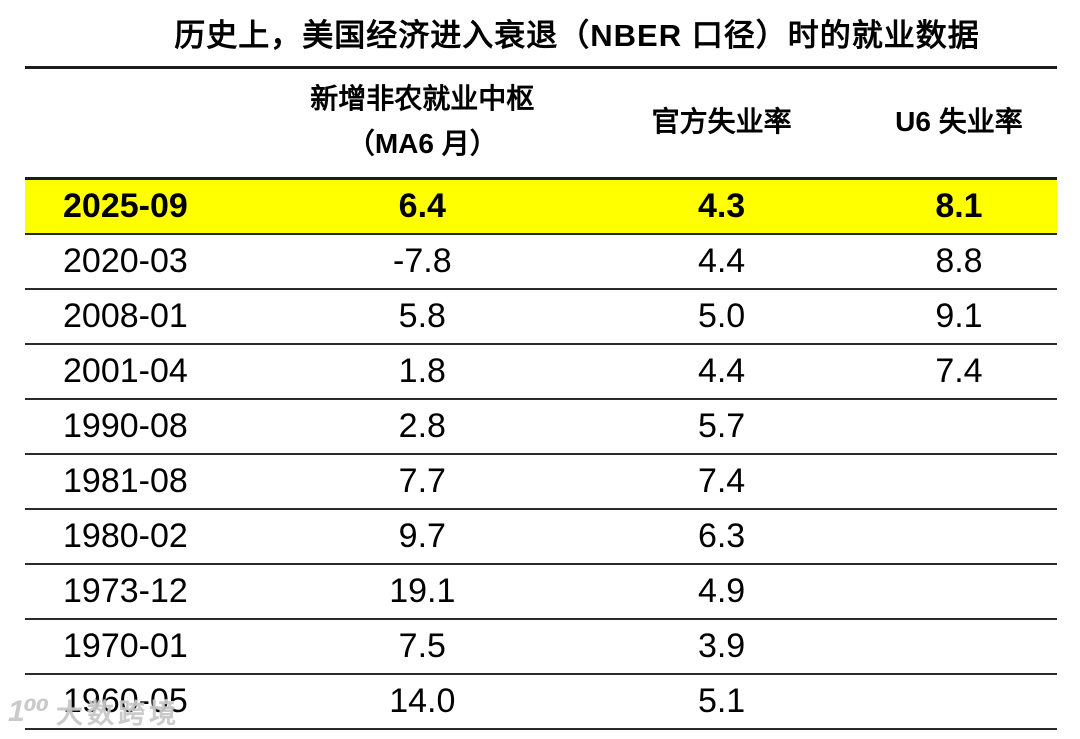  I want to click on cell-nfp: 14.0, so click(422, 702).